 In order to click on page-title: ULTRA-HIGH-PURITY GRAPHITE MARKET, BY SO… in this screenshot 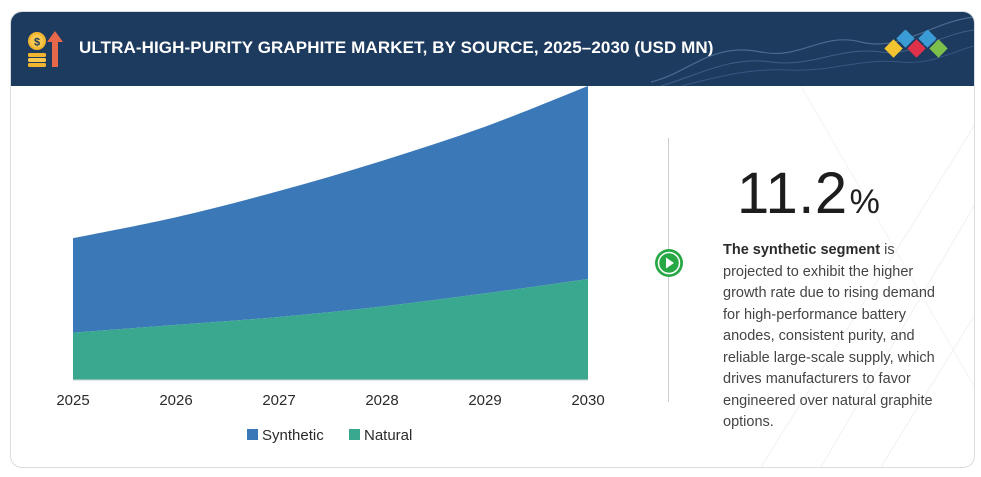, I will do `click(396, 47)`.